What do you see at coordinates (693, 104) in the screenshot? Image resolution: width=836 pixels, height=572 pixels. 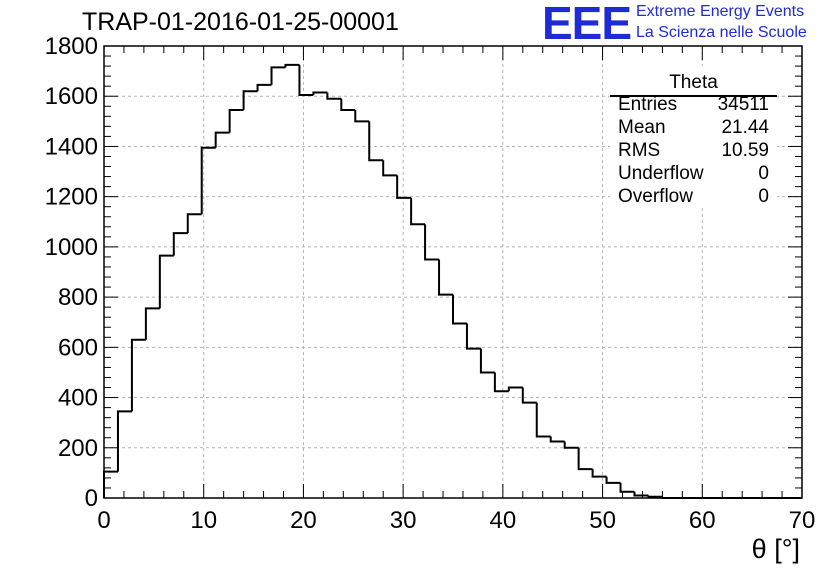 I see `stats-row-entries: Entries 34511` at bounding box center [693, 104].